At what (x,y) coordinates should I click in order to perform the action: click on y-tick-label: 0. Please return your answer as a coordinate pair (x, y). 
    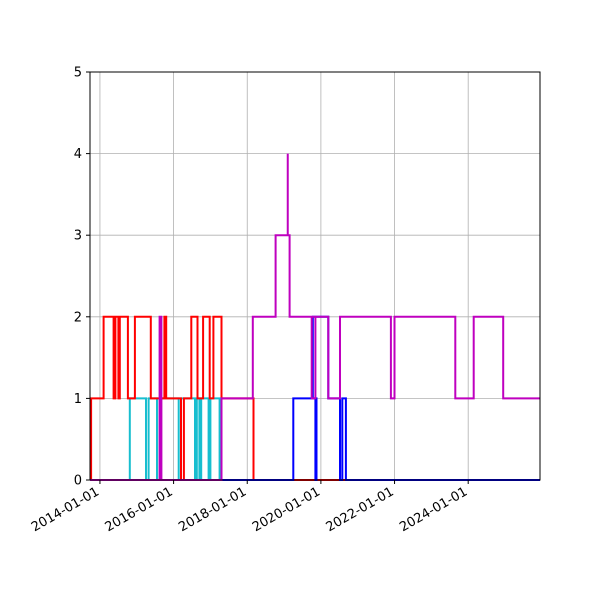
    Looking at the image, I should click on (78, 481).